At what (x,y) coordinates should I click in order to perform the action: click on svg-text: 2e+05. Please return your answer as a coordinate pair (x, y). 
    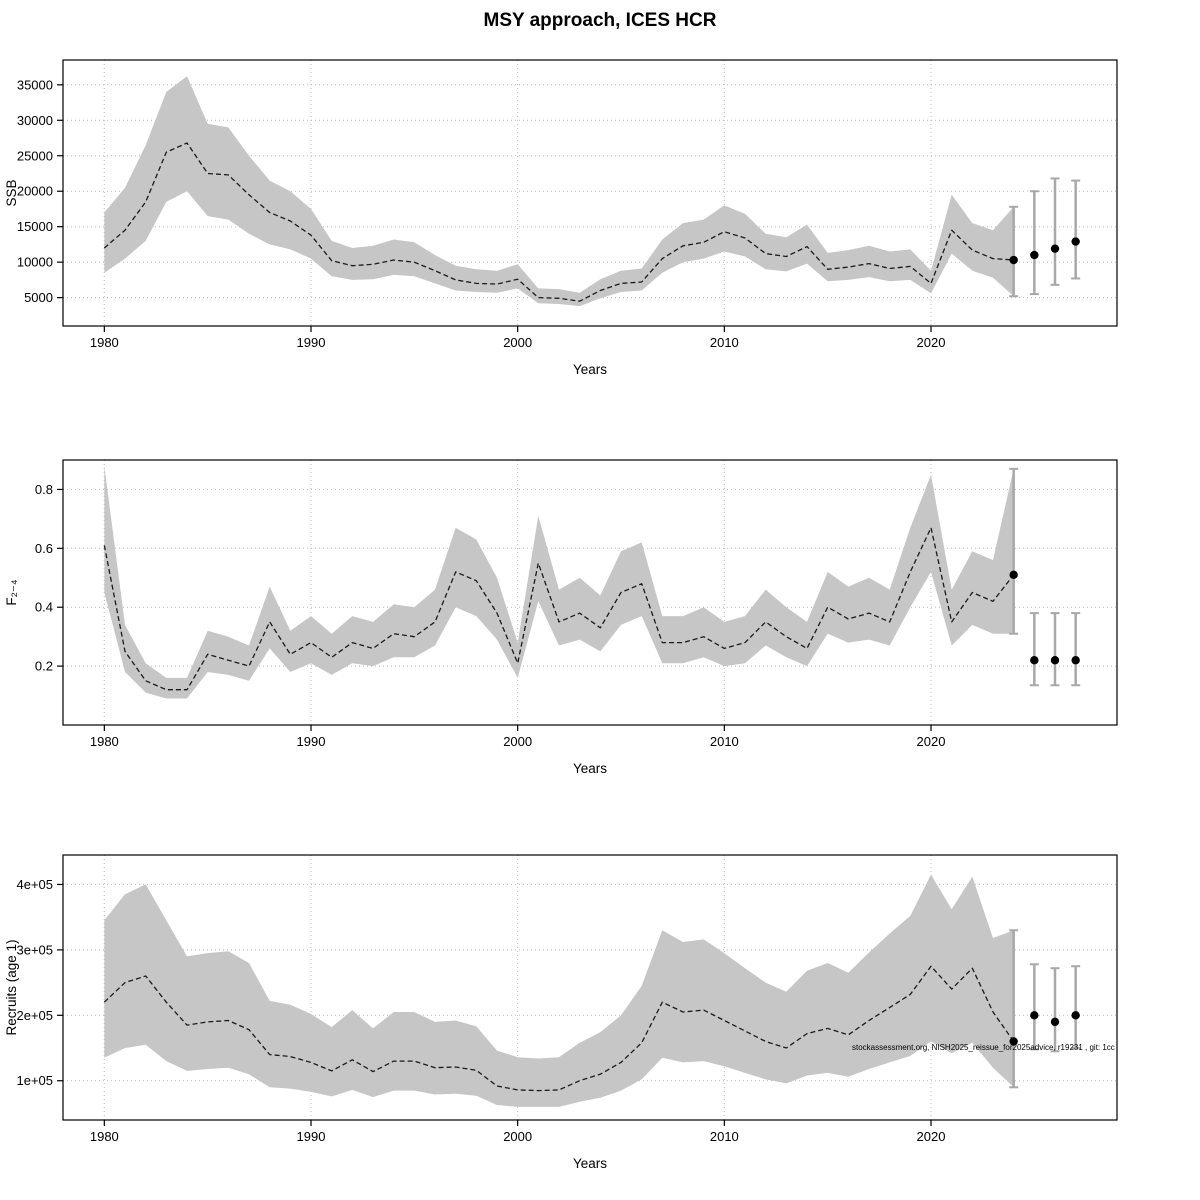
    Looking at the image, I should click on (34, 1015).